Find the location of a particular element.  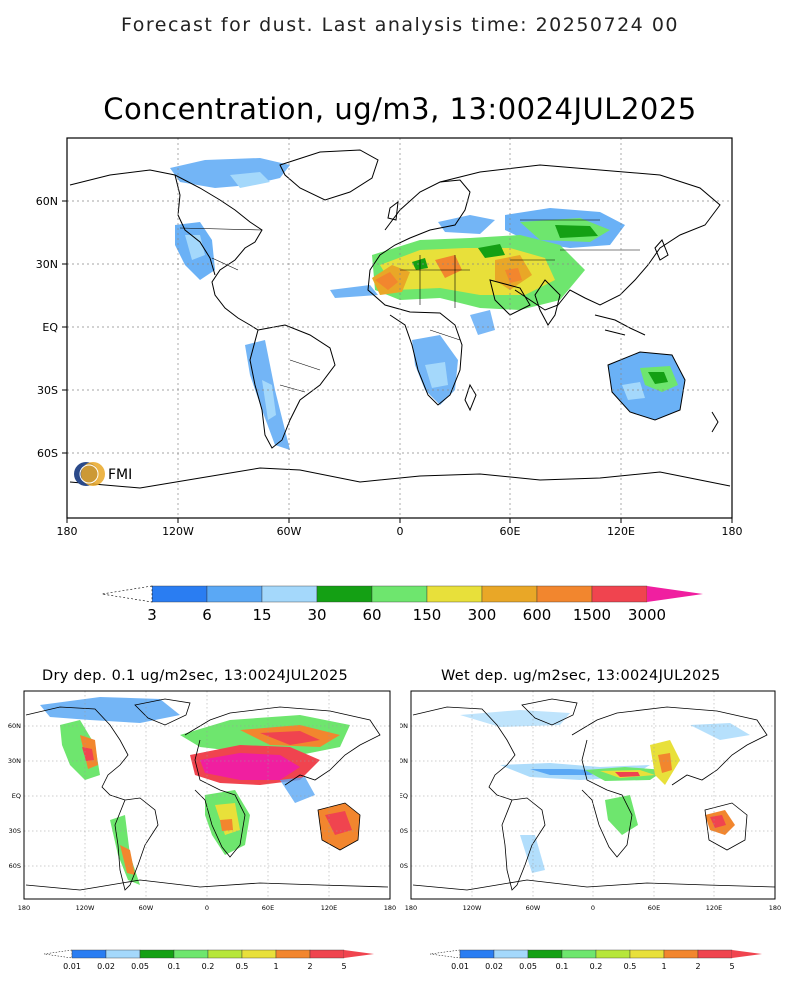

wet-map-frame is located at coordinates (593, 795).